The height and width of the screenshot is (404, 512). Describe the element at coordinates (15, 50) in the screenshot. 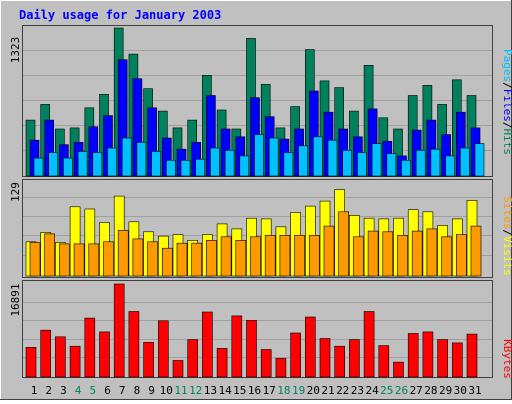

I see `hits-max-label: 1323` at that location.